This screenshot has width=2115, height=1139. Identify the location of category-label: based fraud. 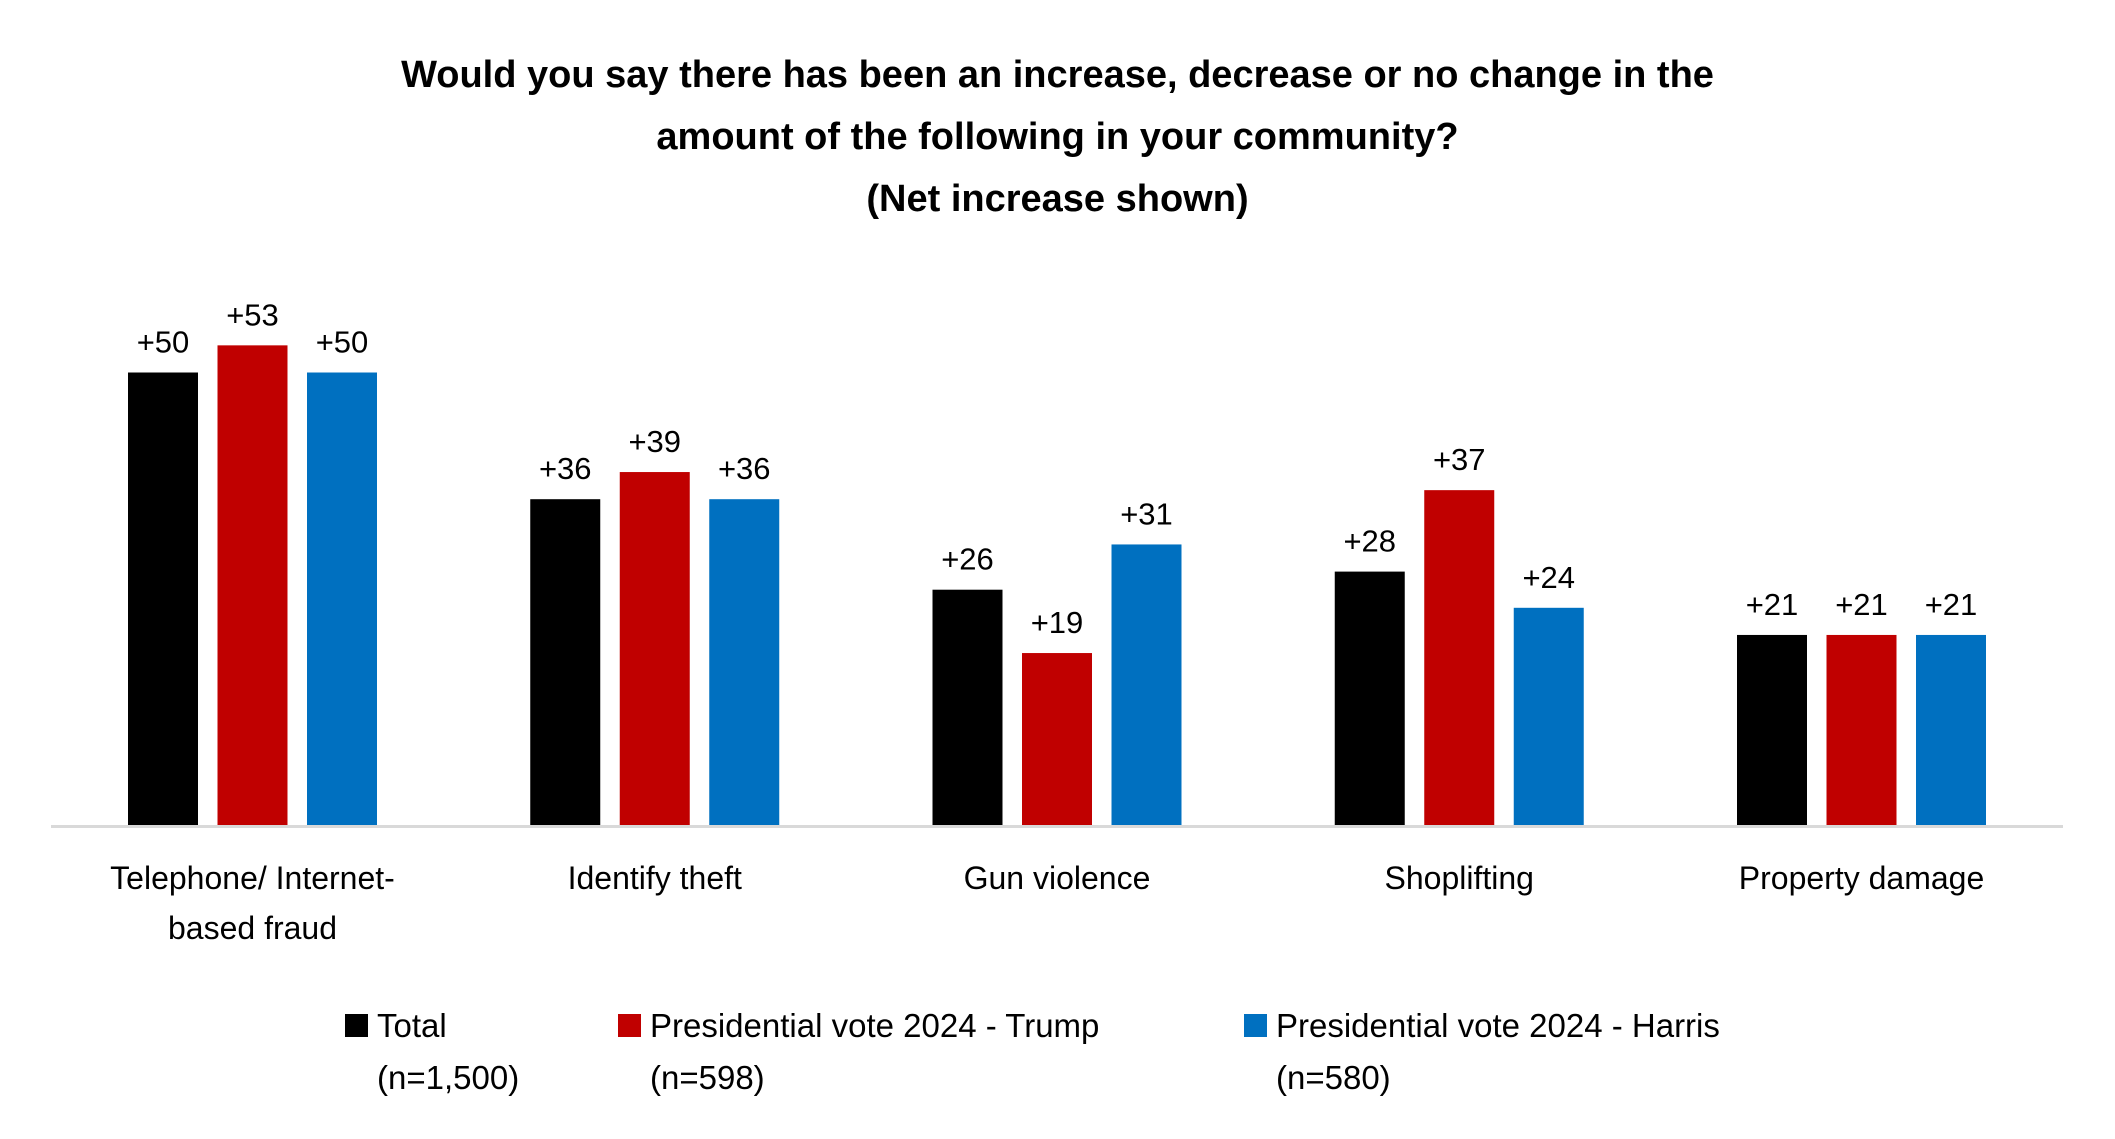
(252, 928).